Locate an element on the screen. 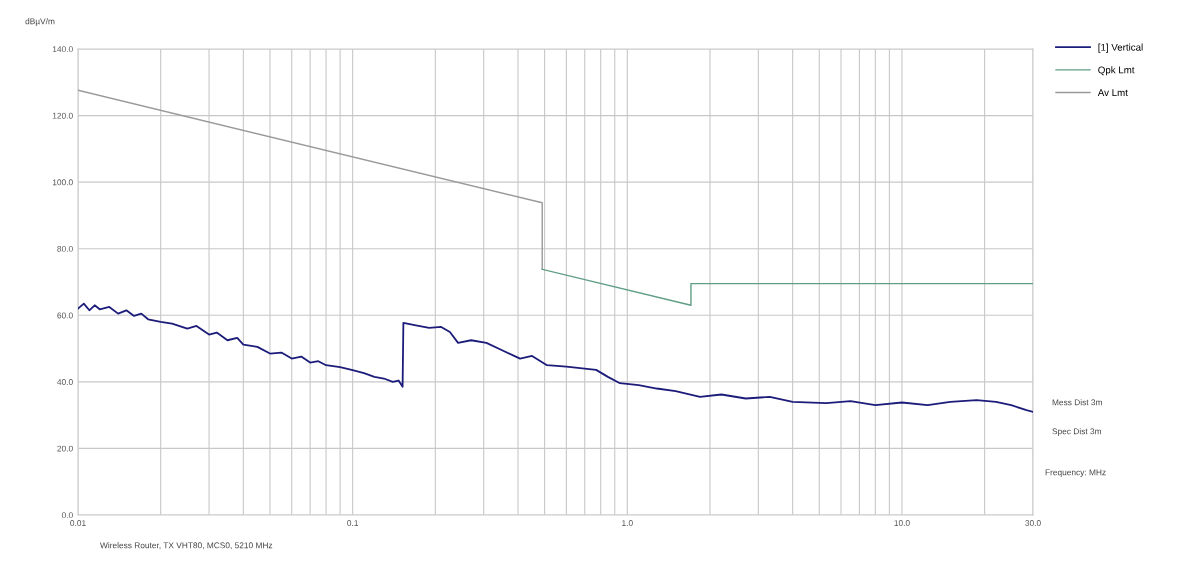 This screenshot has height=577, width=1177. y-tick-label: 140.0 is located at coordinates (62, 49).